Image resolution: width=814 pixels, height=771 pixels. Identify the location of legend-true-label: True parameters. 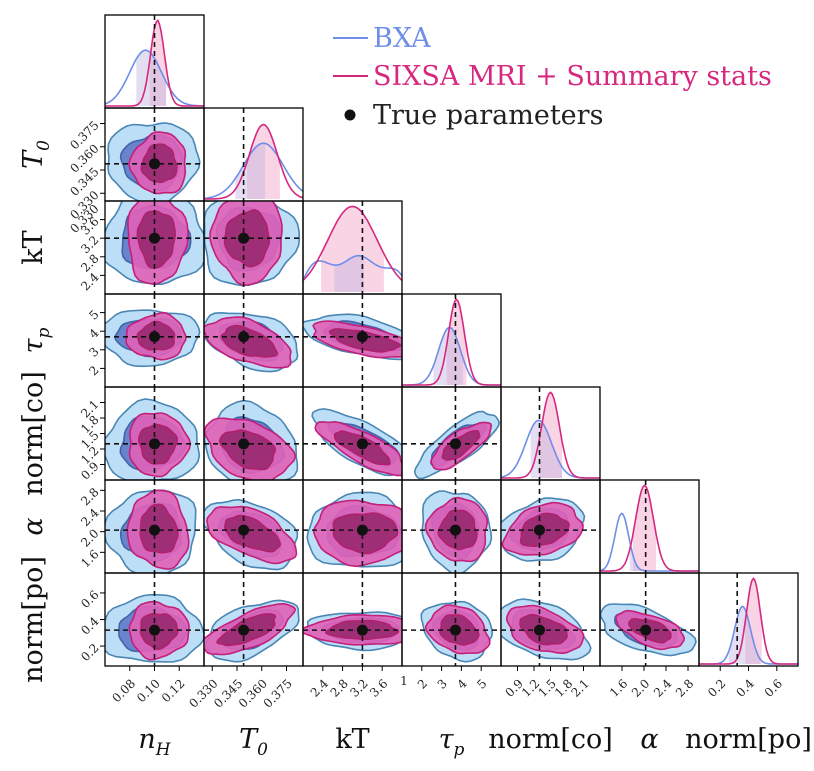
(488, 115).